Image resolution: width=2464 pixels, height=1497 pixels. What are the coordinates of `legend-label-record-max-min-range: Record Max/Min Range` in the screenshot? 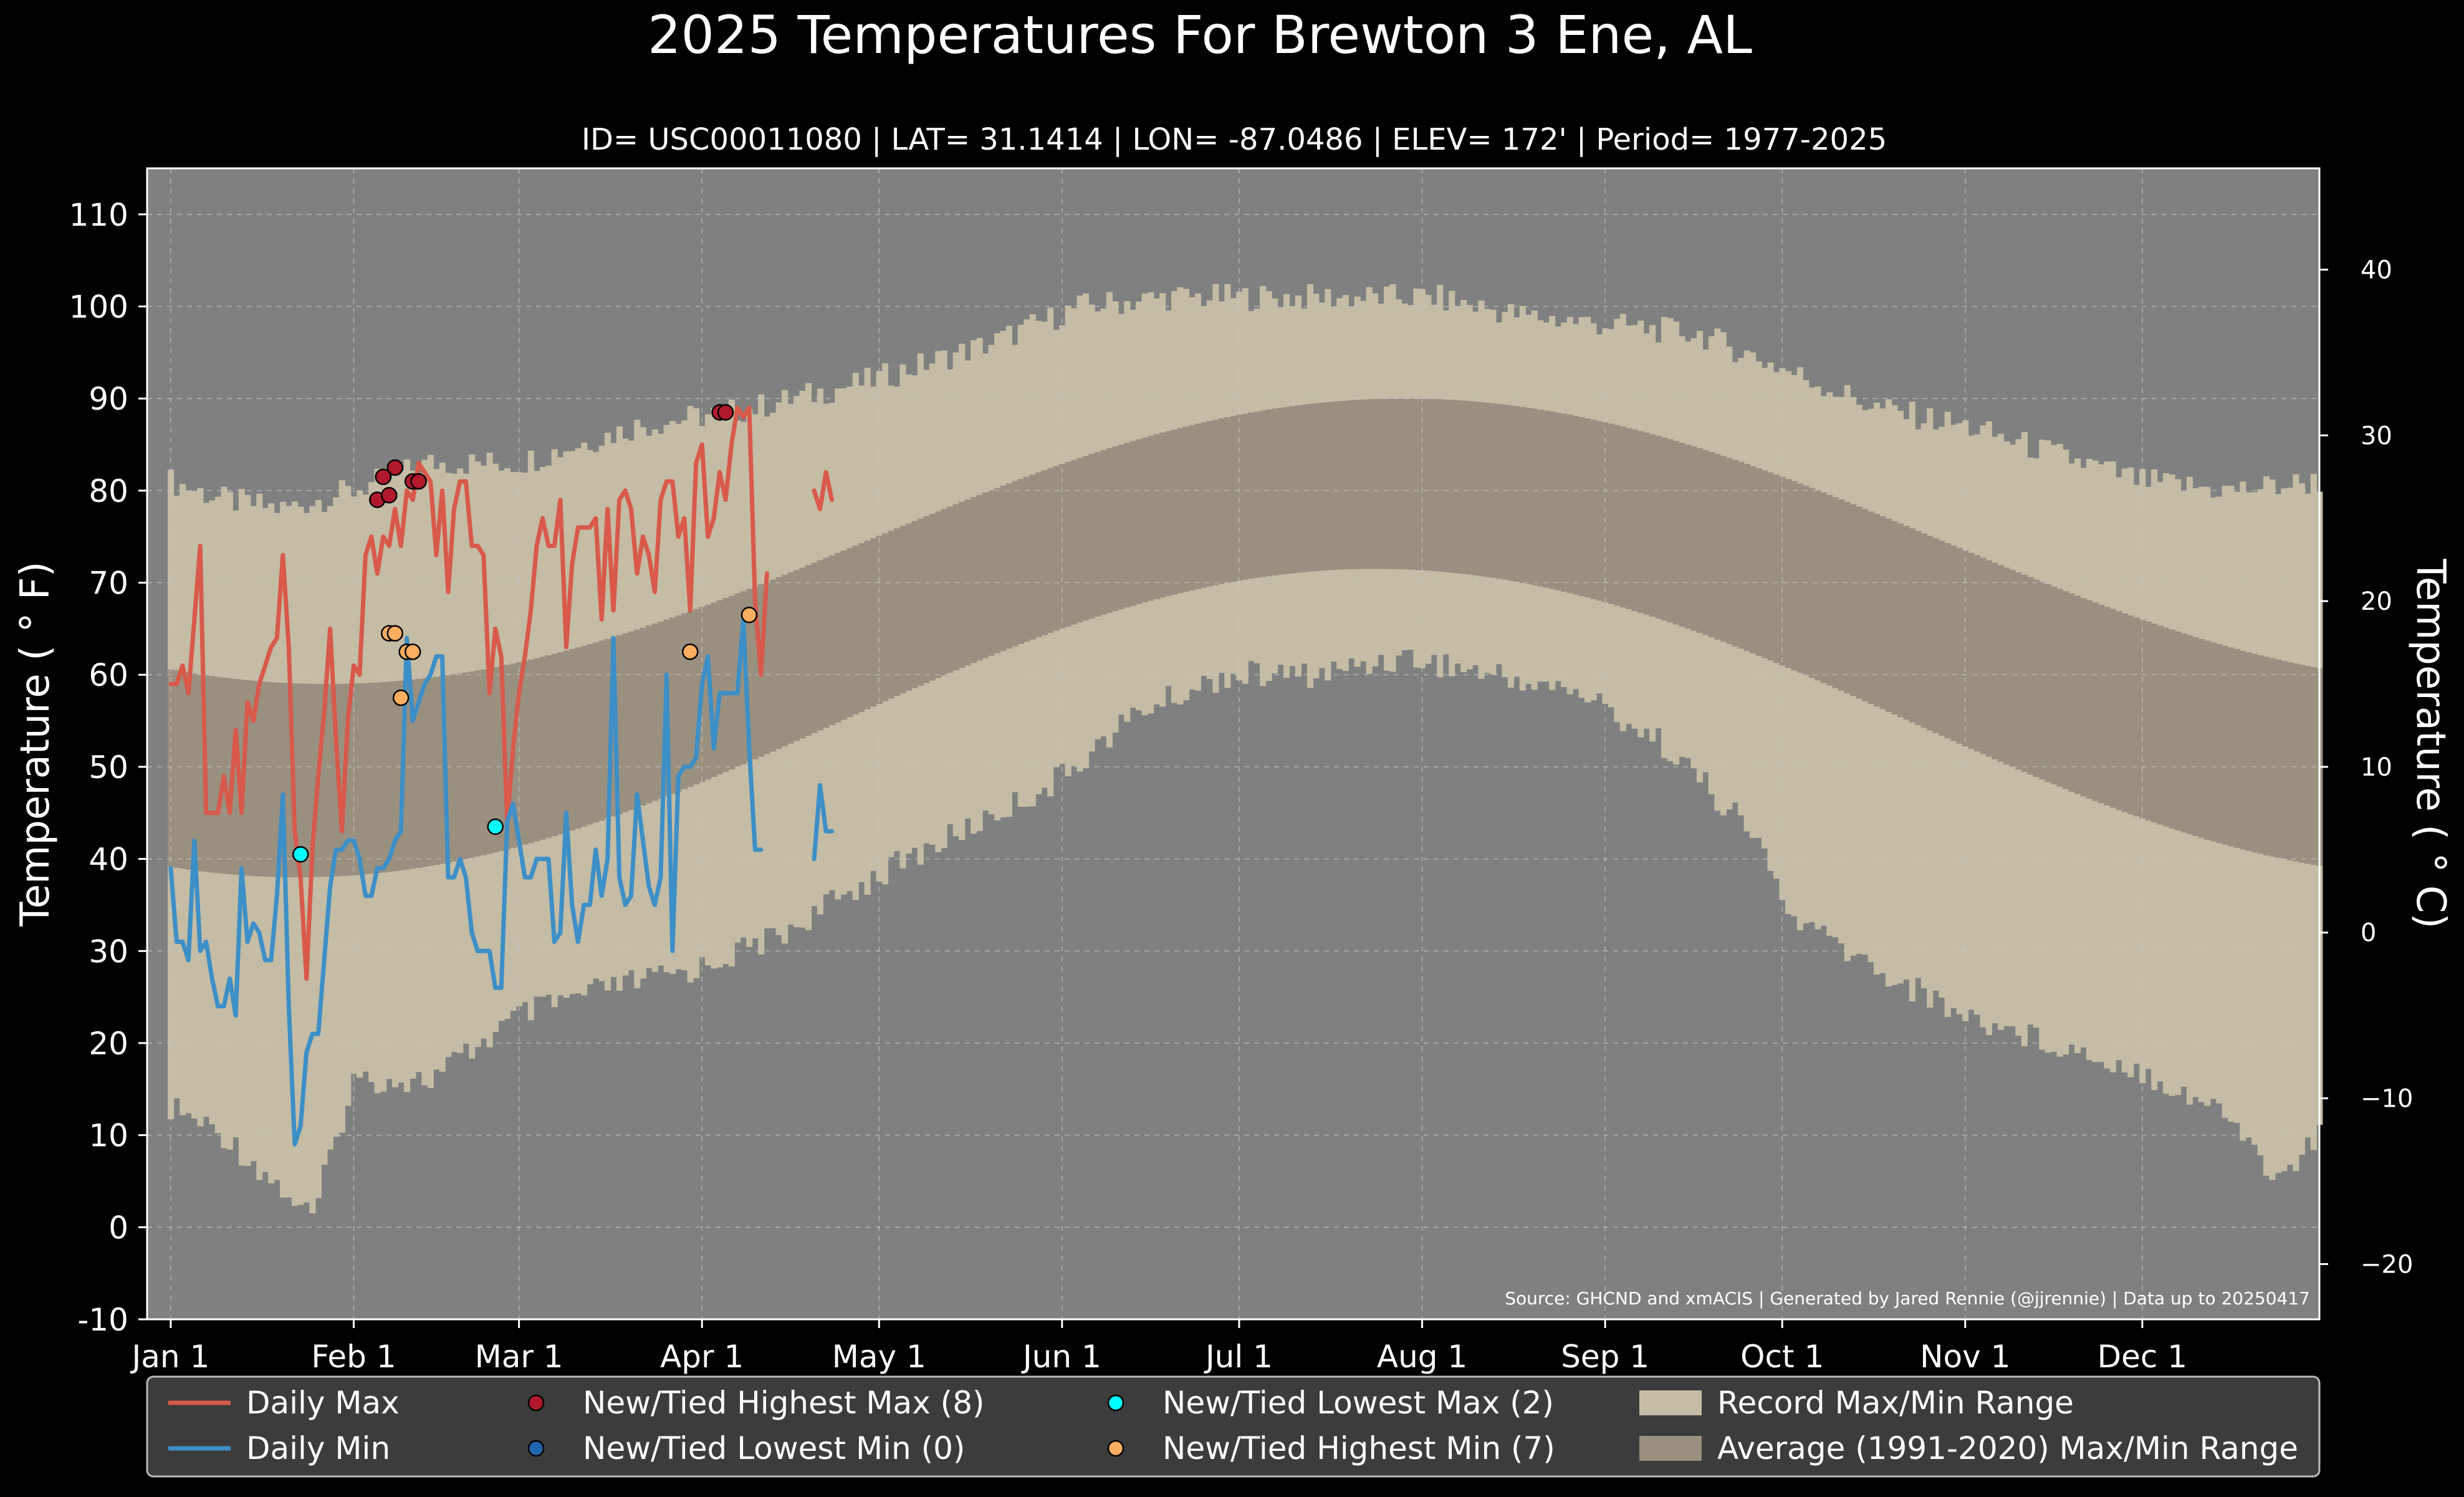 It's located at (1895, 1403).